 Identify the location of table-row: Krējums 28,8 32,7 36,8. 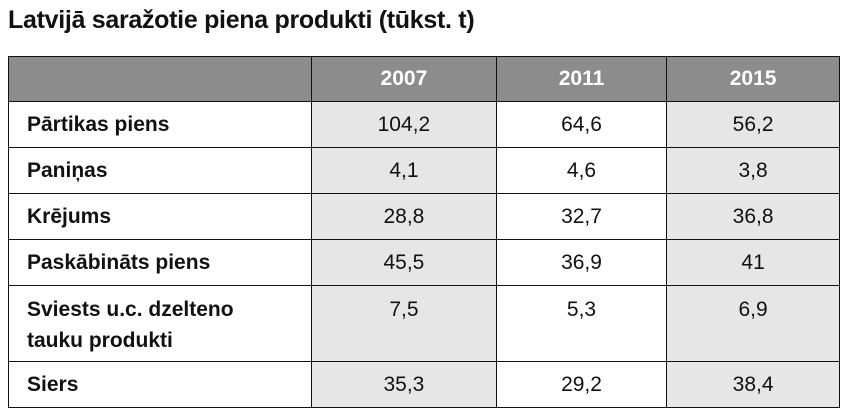
(424, 216).